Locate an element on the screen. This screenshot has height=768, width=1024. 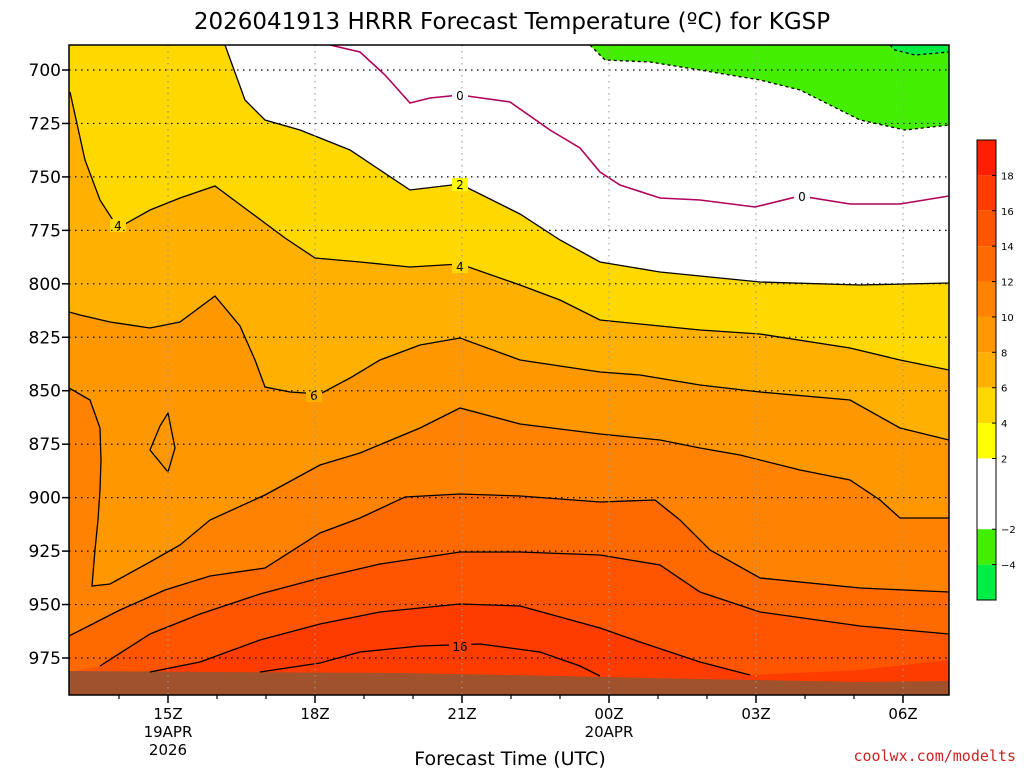
y-tick-label: 800 is located at coordinates (45, 285).